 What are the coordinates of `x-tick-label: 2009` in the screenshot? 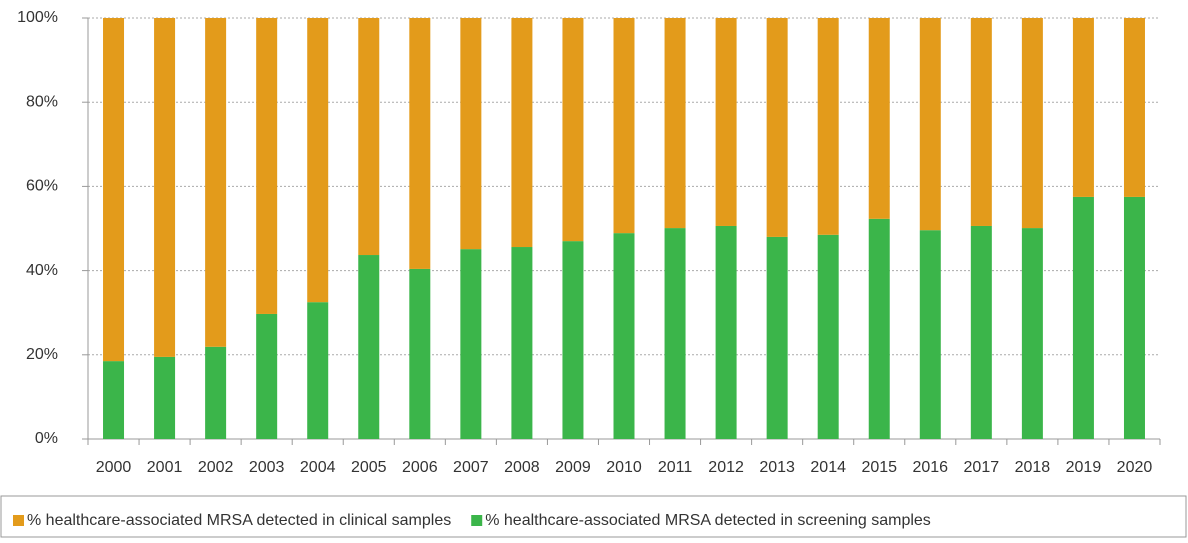 It's located at (573, 467).